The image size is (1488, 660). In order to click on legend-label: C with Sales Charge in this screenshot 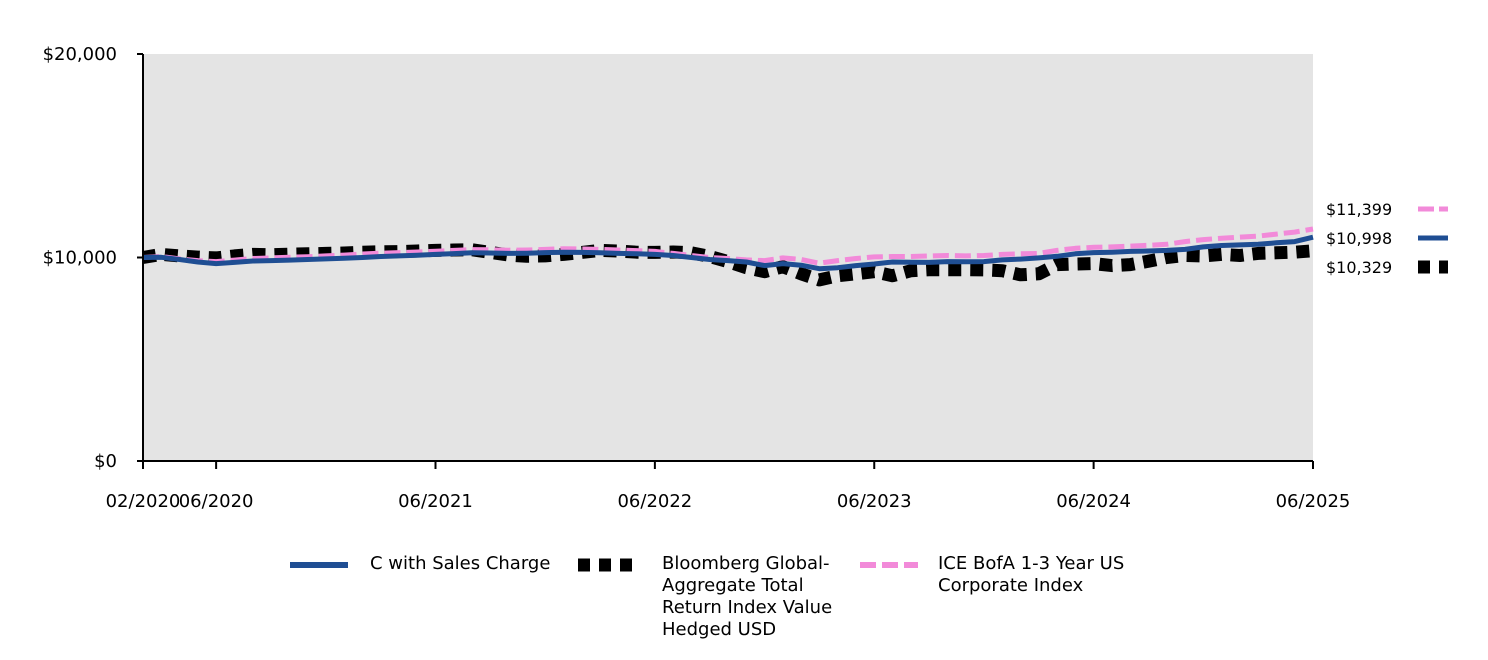, I will do `click(460, 563)`.